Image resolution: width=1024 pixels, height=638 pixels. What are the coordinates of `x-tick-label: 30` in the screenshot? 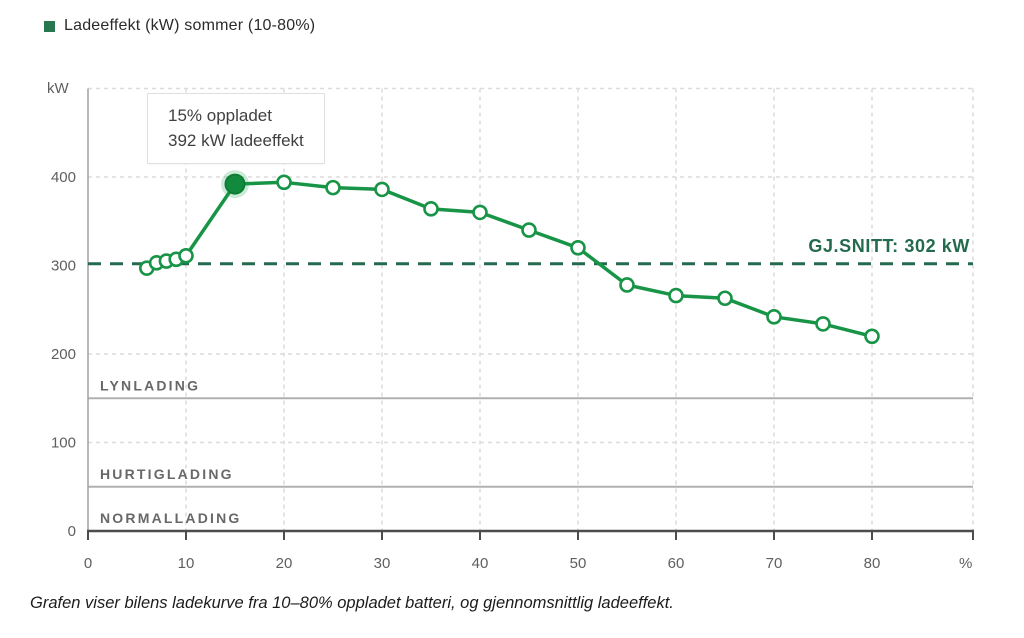 It's located at (382, 563).